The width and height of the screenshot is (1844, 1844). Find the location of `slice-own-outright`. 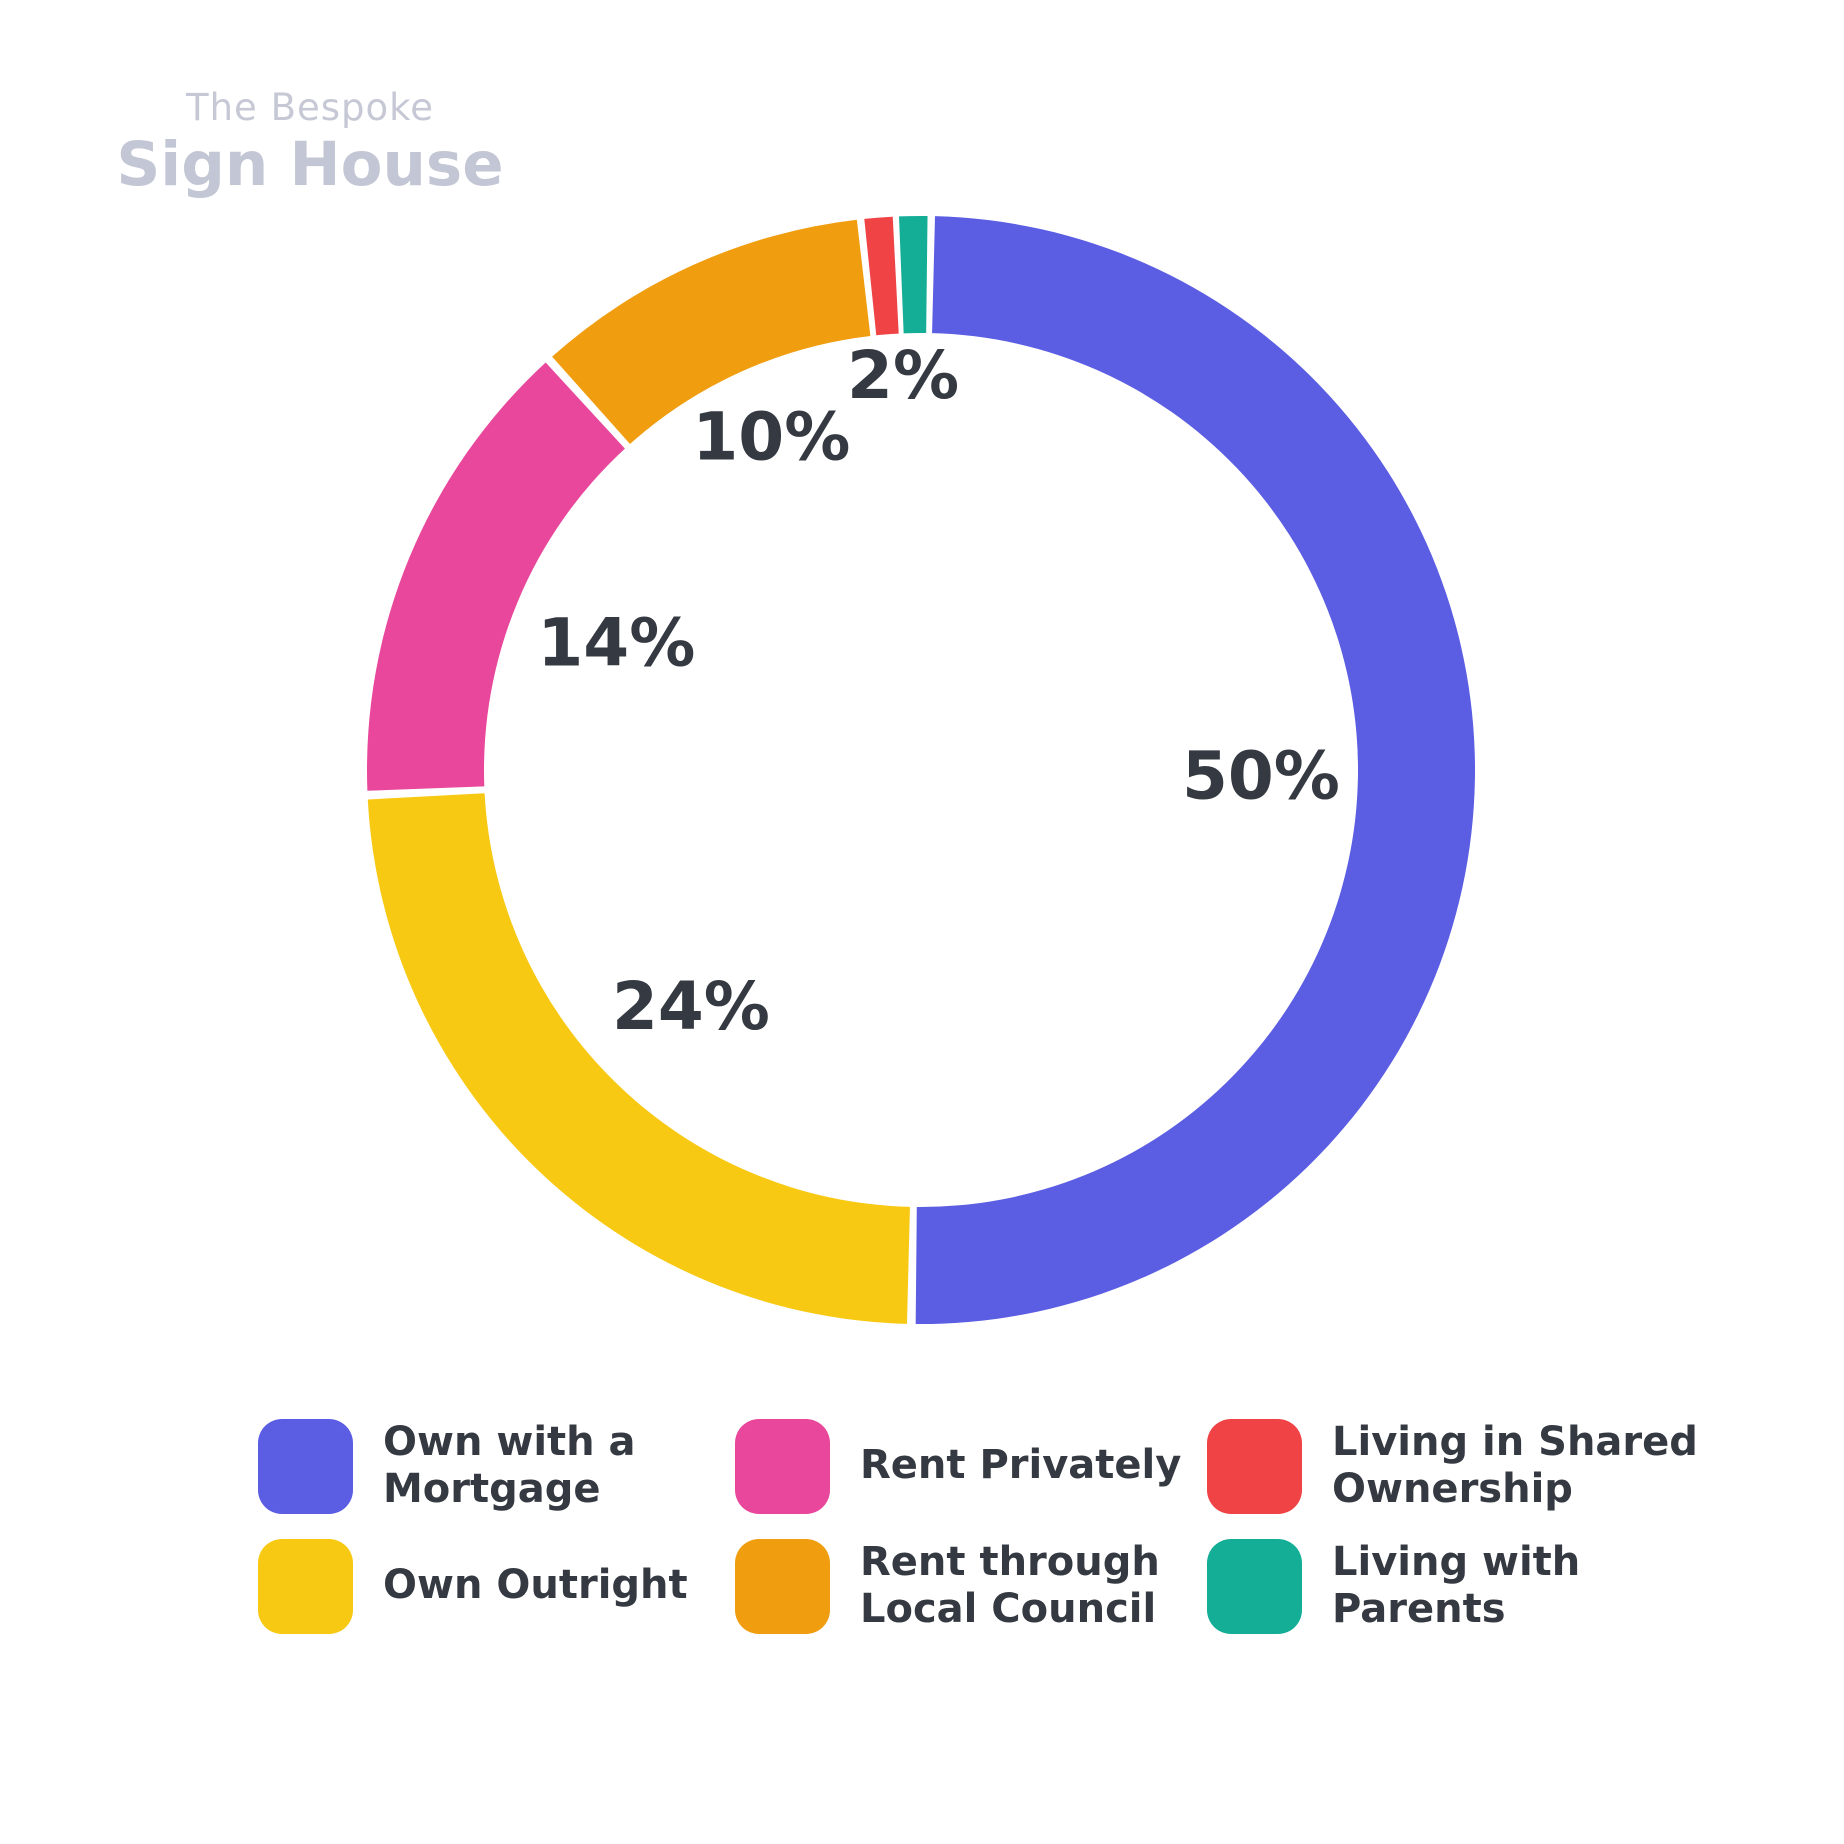

slice-own-outright is located at coordinates (638, 1058).